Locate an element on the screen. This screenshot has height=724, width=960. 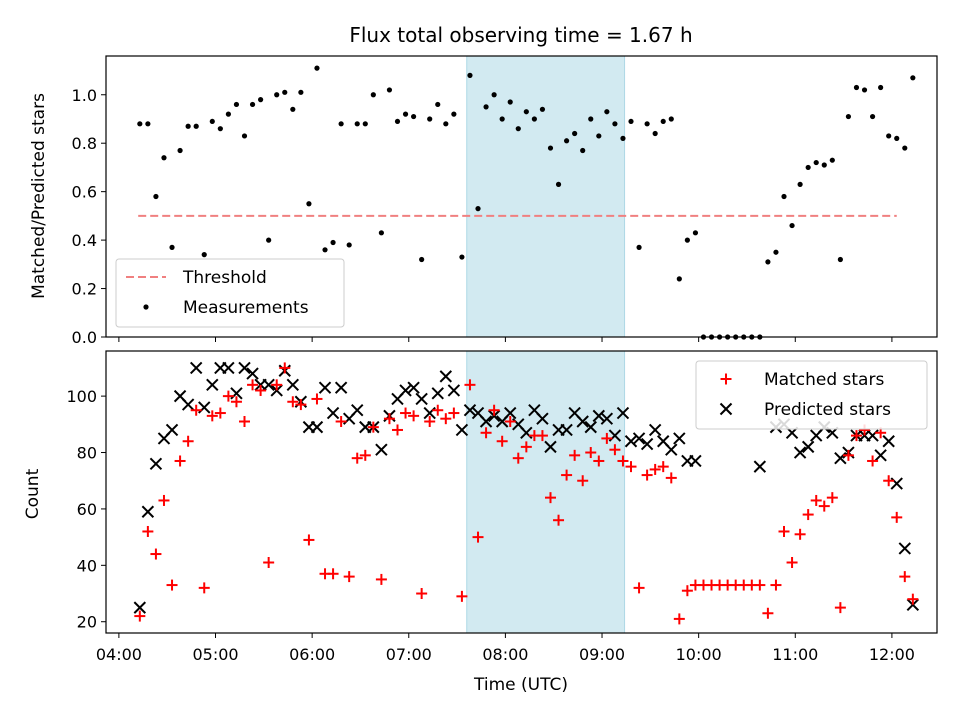
predicted-point-44-b is located at coordinates (494, 416).